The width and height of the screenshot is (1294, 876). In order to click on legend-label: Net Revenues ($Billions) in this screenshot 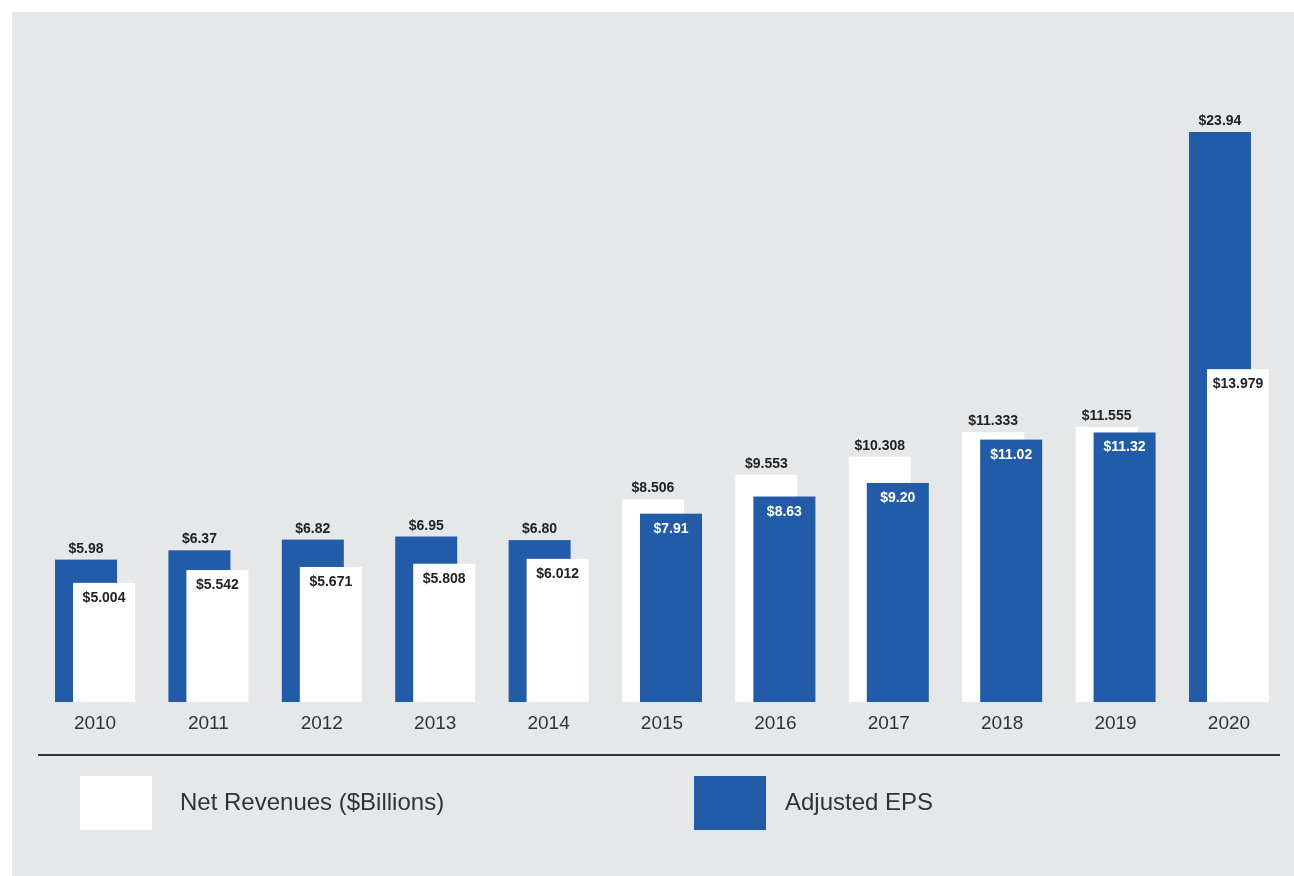, I will do `click(312, 801)`.